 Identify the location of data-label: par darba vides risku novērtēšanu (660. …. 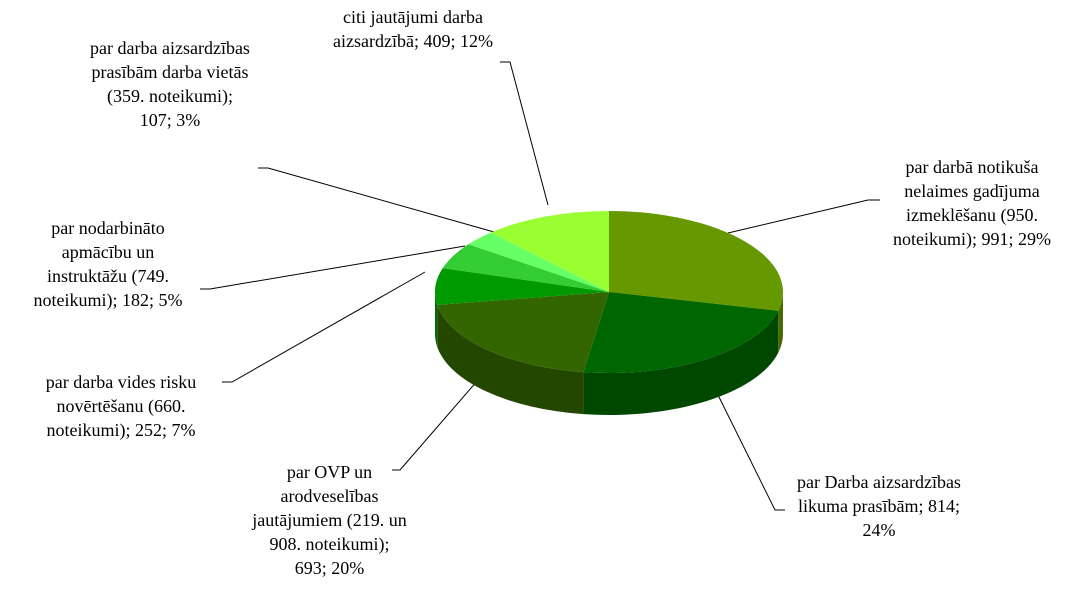
(121, 406).